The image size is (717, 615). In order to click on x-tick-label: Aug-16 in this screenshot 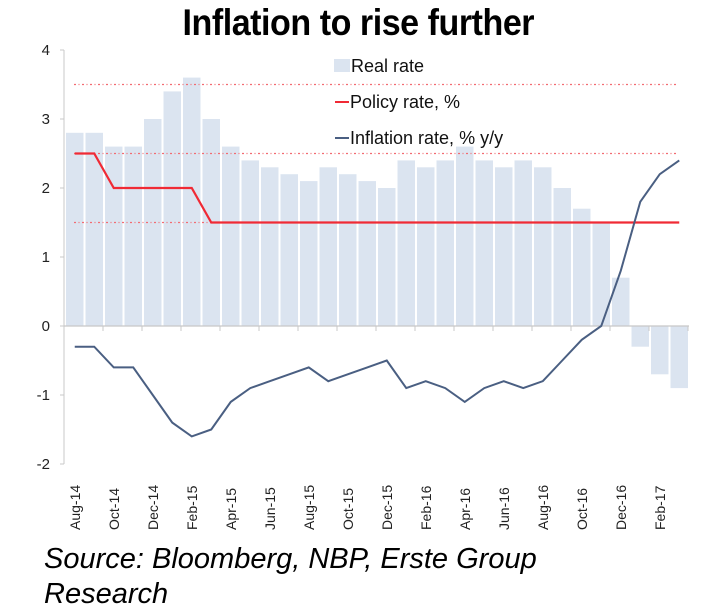, I will do `click(543, 507)`.